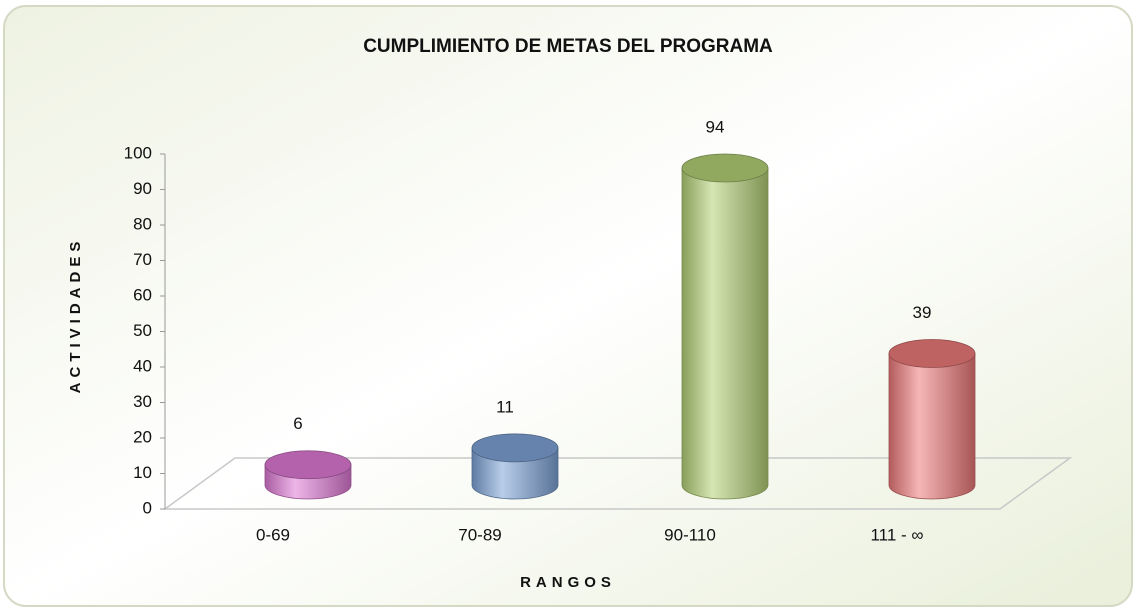 This screenshot has height=611, width=1137. What do you see at coordinates (138, 152) in the screenshot?
I see `y-tick-label: 100` at bounding box center [138, 152].